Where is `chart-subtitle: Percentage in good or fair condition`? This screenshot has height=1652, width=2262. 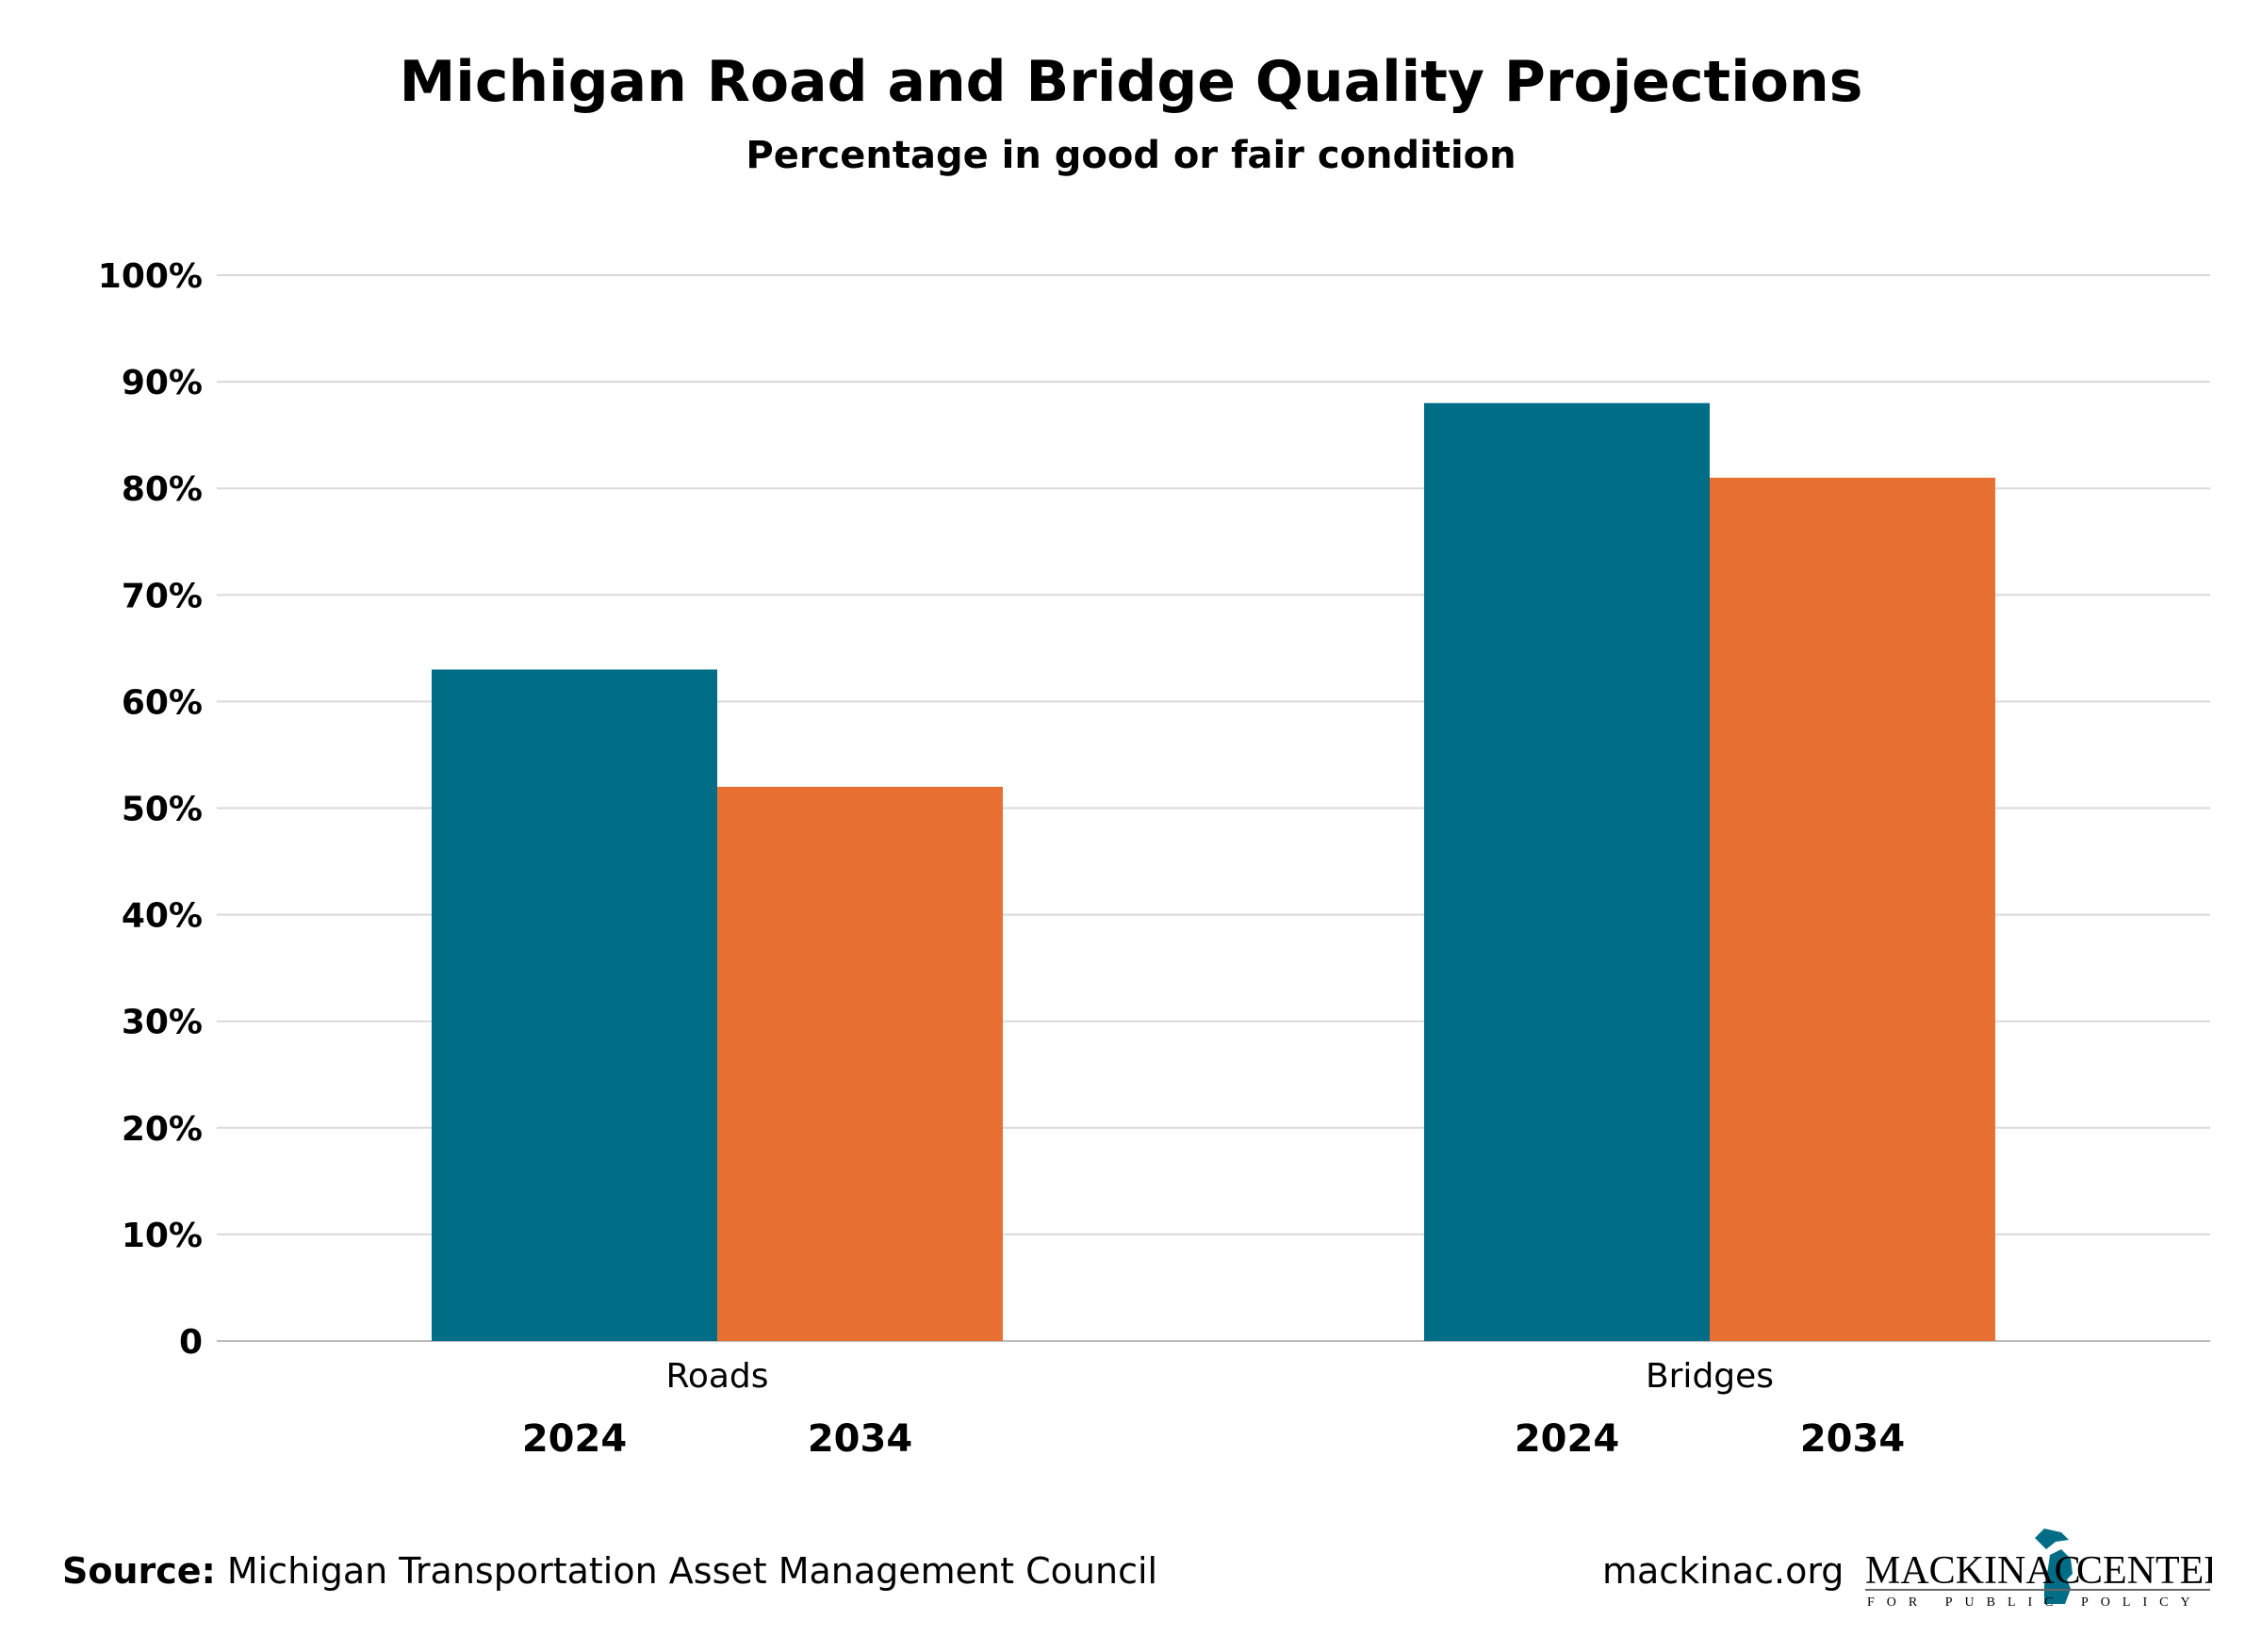
chart-subtitle: Percentage in good or fair condition is located at coordinates (1131, 155).